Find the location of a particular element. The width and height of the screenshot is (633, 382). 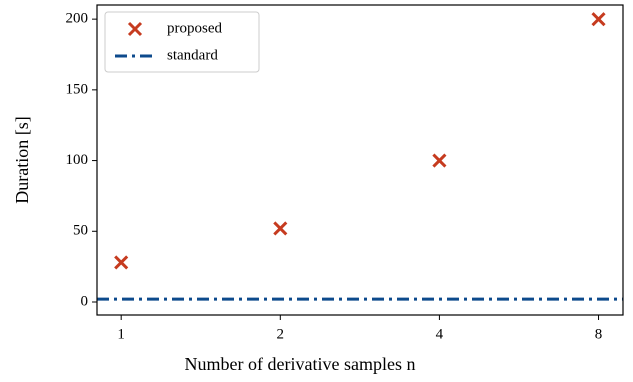

x-axis-label: Number of derivative samples n is located at coordinates (300, 364).